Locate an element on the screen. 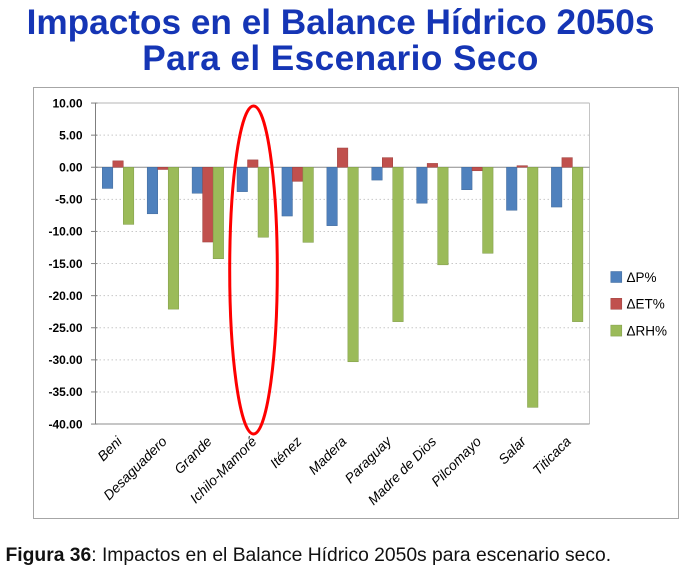 The height and width of the screenshot is (573, 687). svg-text: -20.00 is located at coordinates (65, 296).